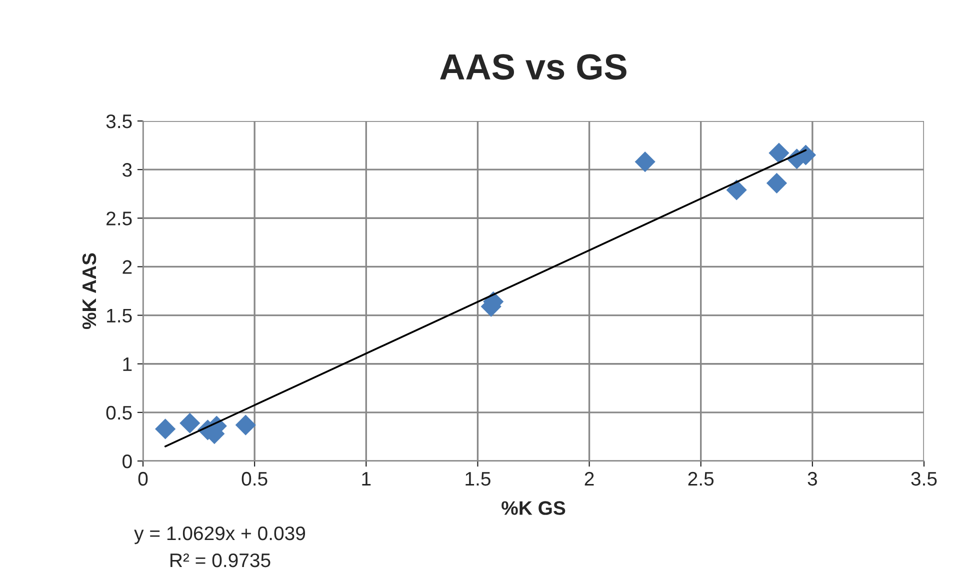  What do you see at coordinates (119, 219) in the screenshot?
I see `y-tick-label: 2.5` at bounding box center [119, 219].